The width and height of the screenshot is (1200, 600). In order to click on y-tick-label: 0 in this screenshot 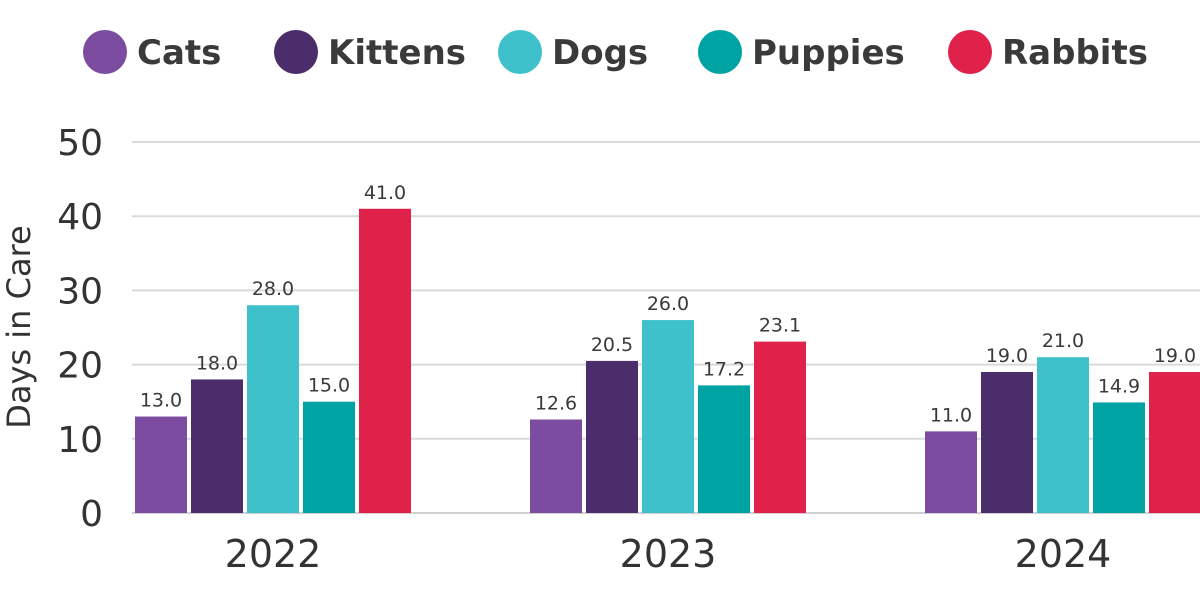, I will do `click(91, 514)`.